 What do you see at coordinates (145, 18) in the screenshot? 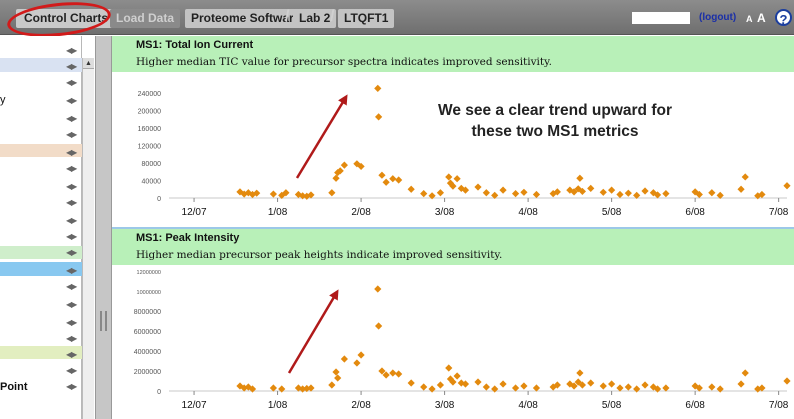
I see `load-data-tab: Load Data` at bounding box center [145, 18].